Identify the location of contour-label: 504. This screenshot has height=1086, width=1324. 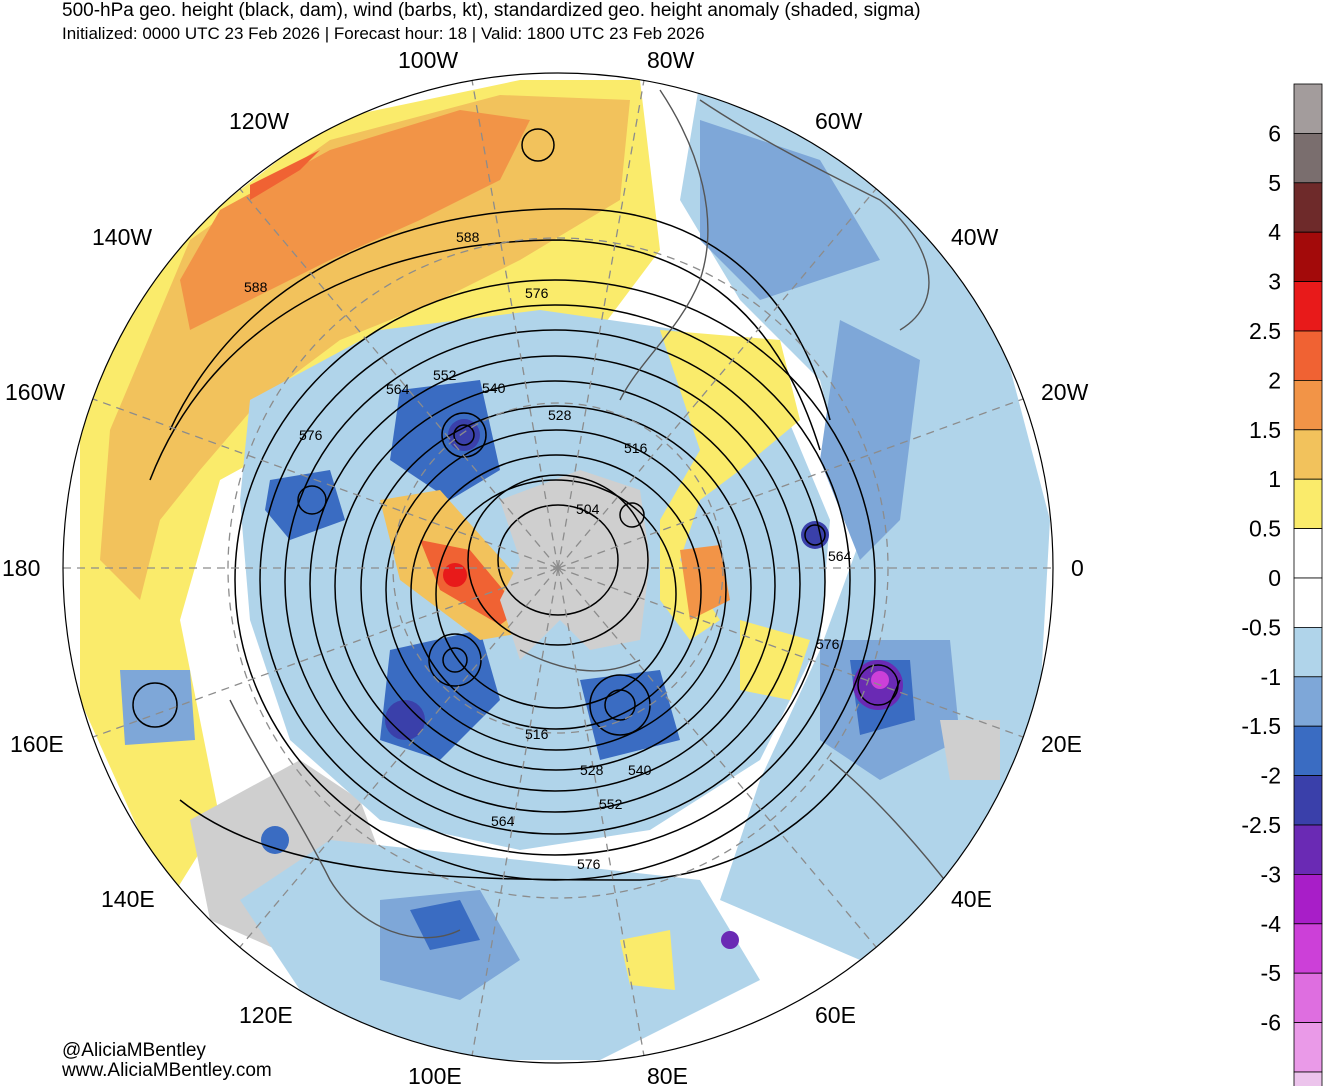
(588, 509).